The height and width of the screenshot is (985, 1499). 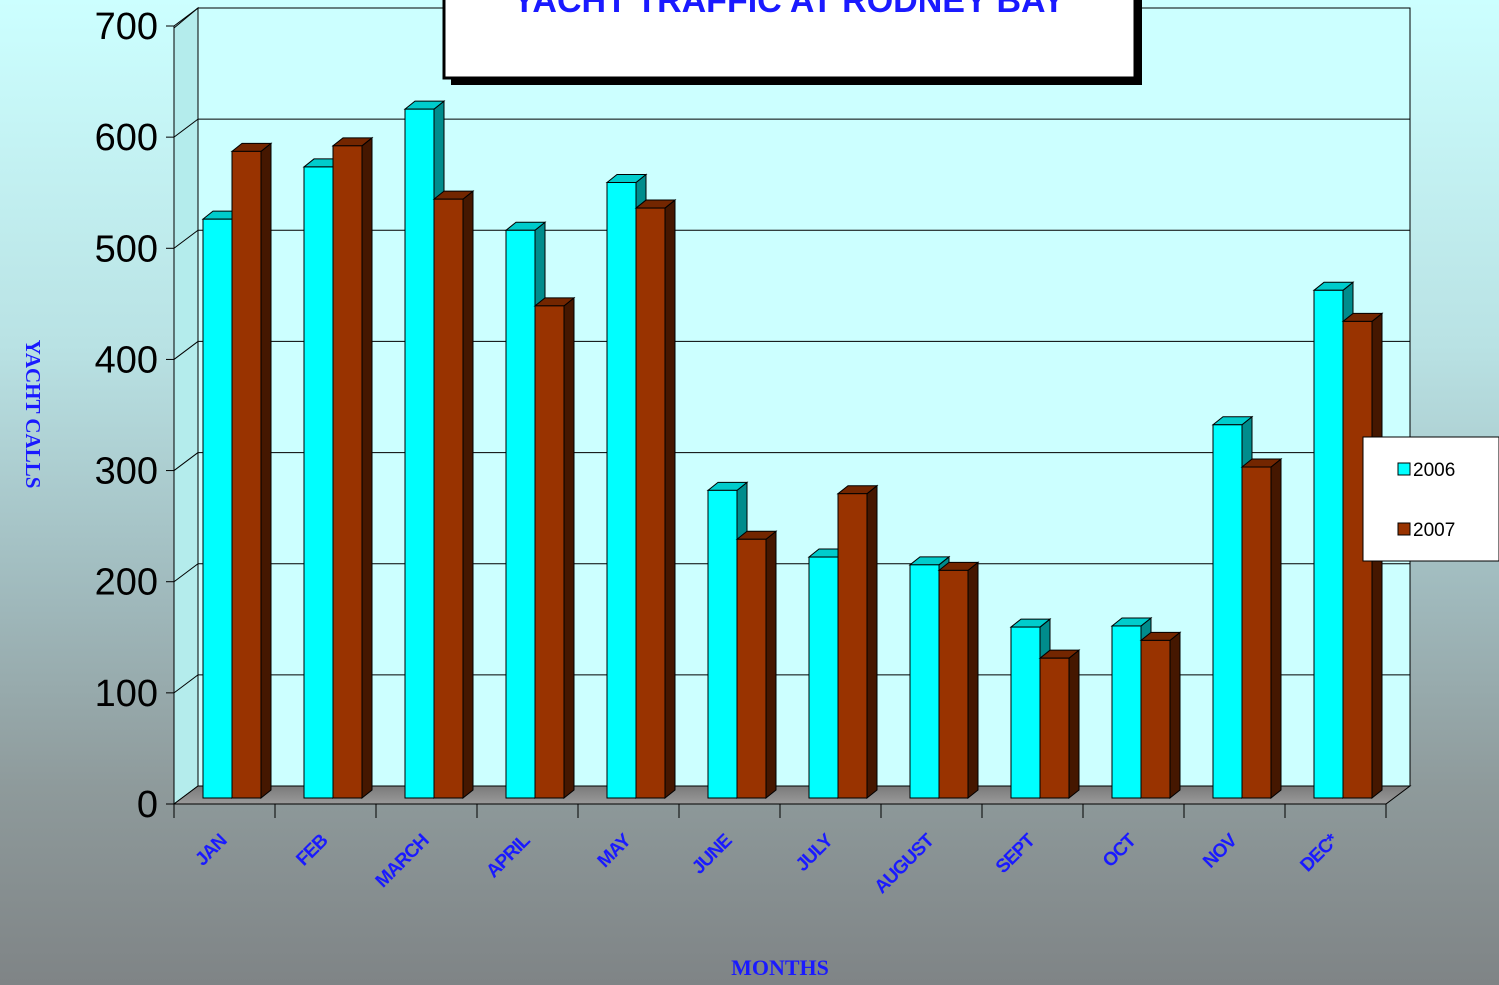 I want to click on x-tick-label: SEPT, so click(x=1016, y=854).